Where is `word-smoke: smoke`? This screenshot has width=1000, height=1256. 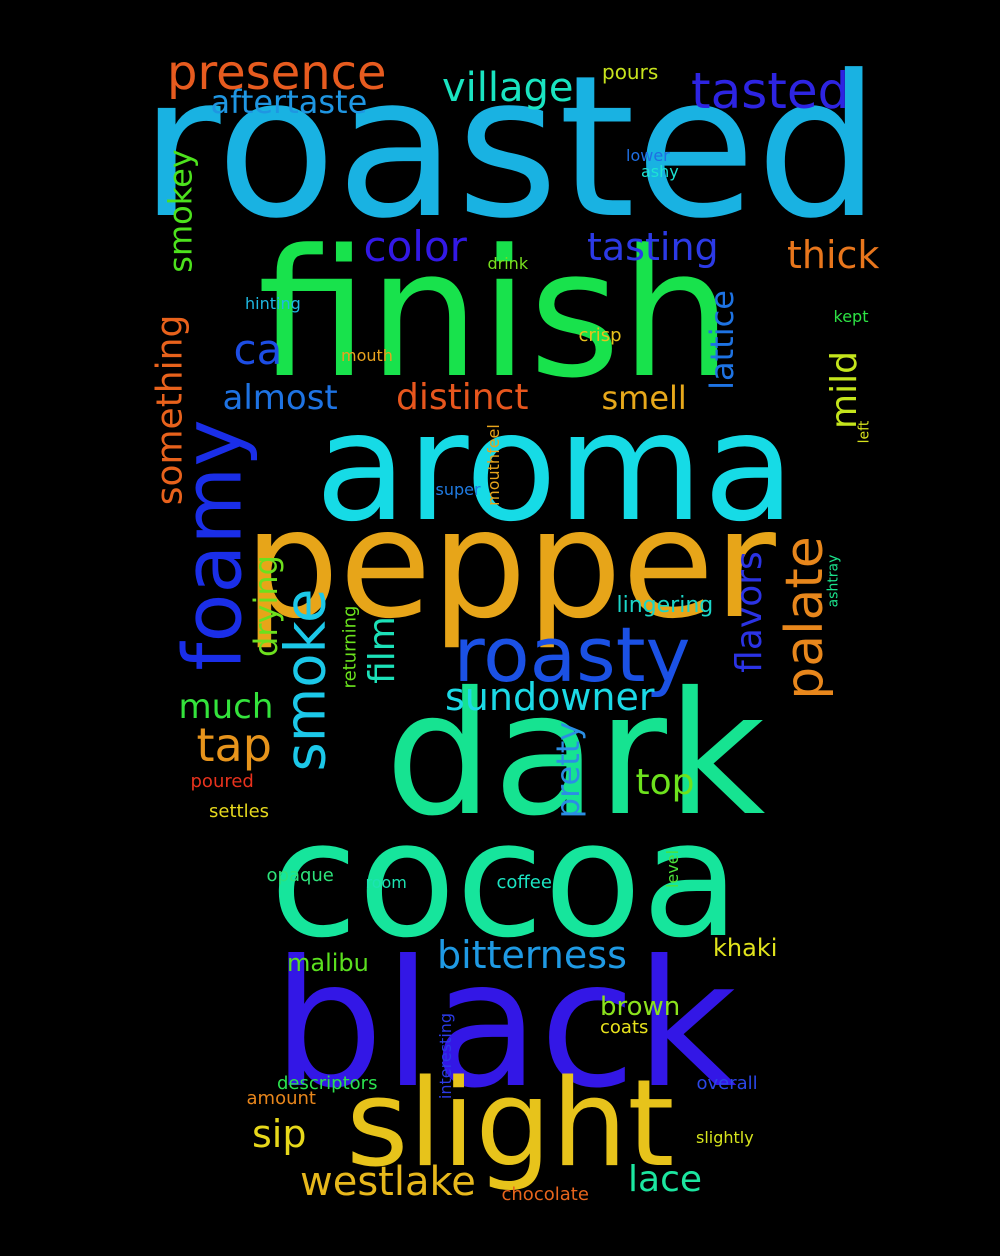 word-smoke: smoke is located at coordinates (305, 680).